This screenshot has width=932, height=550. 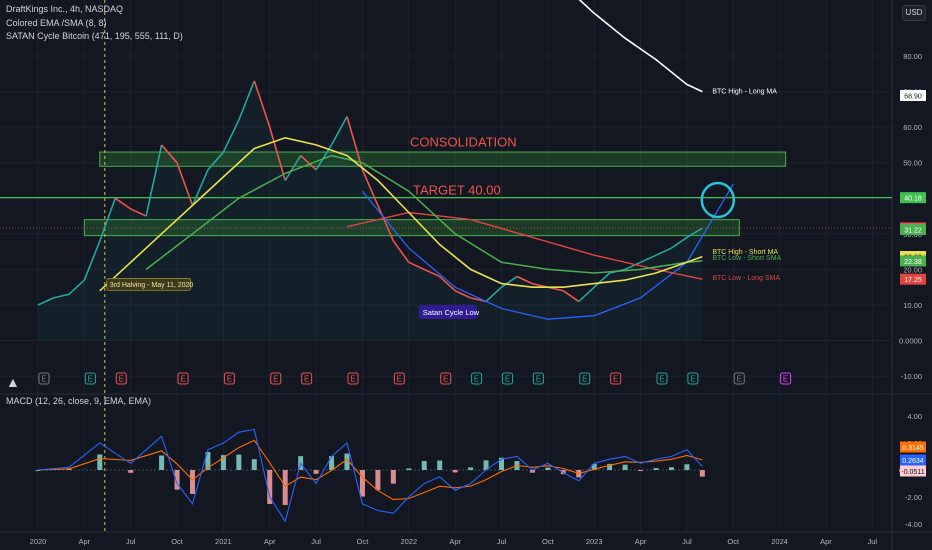 What do you see at coordinates (913, 497) in the screenshot?
I see `macd-tick-label-3: -2.00` at bounding box center [913, 497].